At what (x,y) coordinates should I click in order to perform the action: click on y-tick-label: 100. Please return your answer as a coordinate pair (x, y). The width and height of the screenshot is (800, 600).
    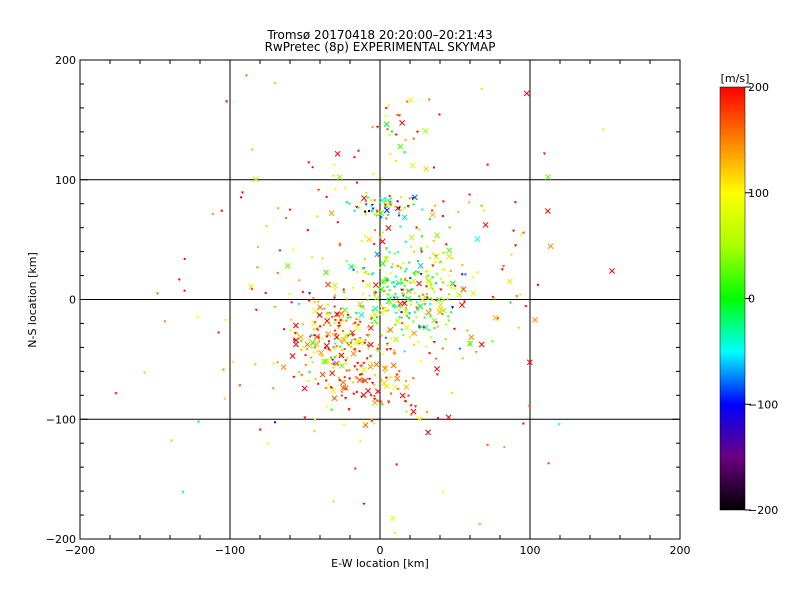
    Looking at the image, I should click on (65, 180).